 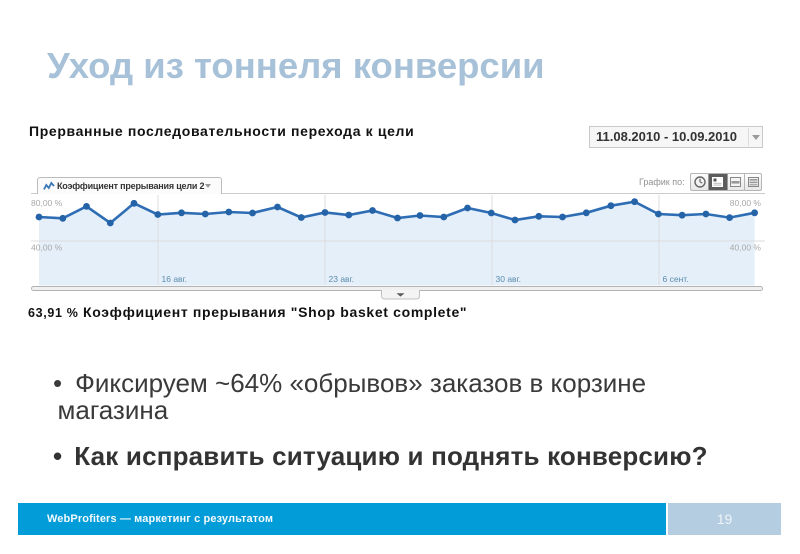 What do you see at coordinates (508, 279) in the screenshot?
I see `svg-text: 30 авг.` at bounding box center [508, 279].